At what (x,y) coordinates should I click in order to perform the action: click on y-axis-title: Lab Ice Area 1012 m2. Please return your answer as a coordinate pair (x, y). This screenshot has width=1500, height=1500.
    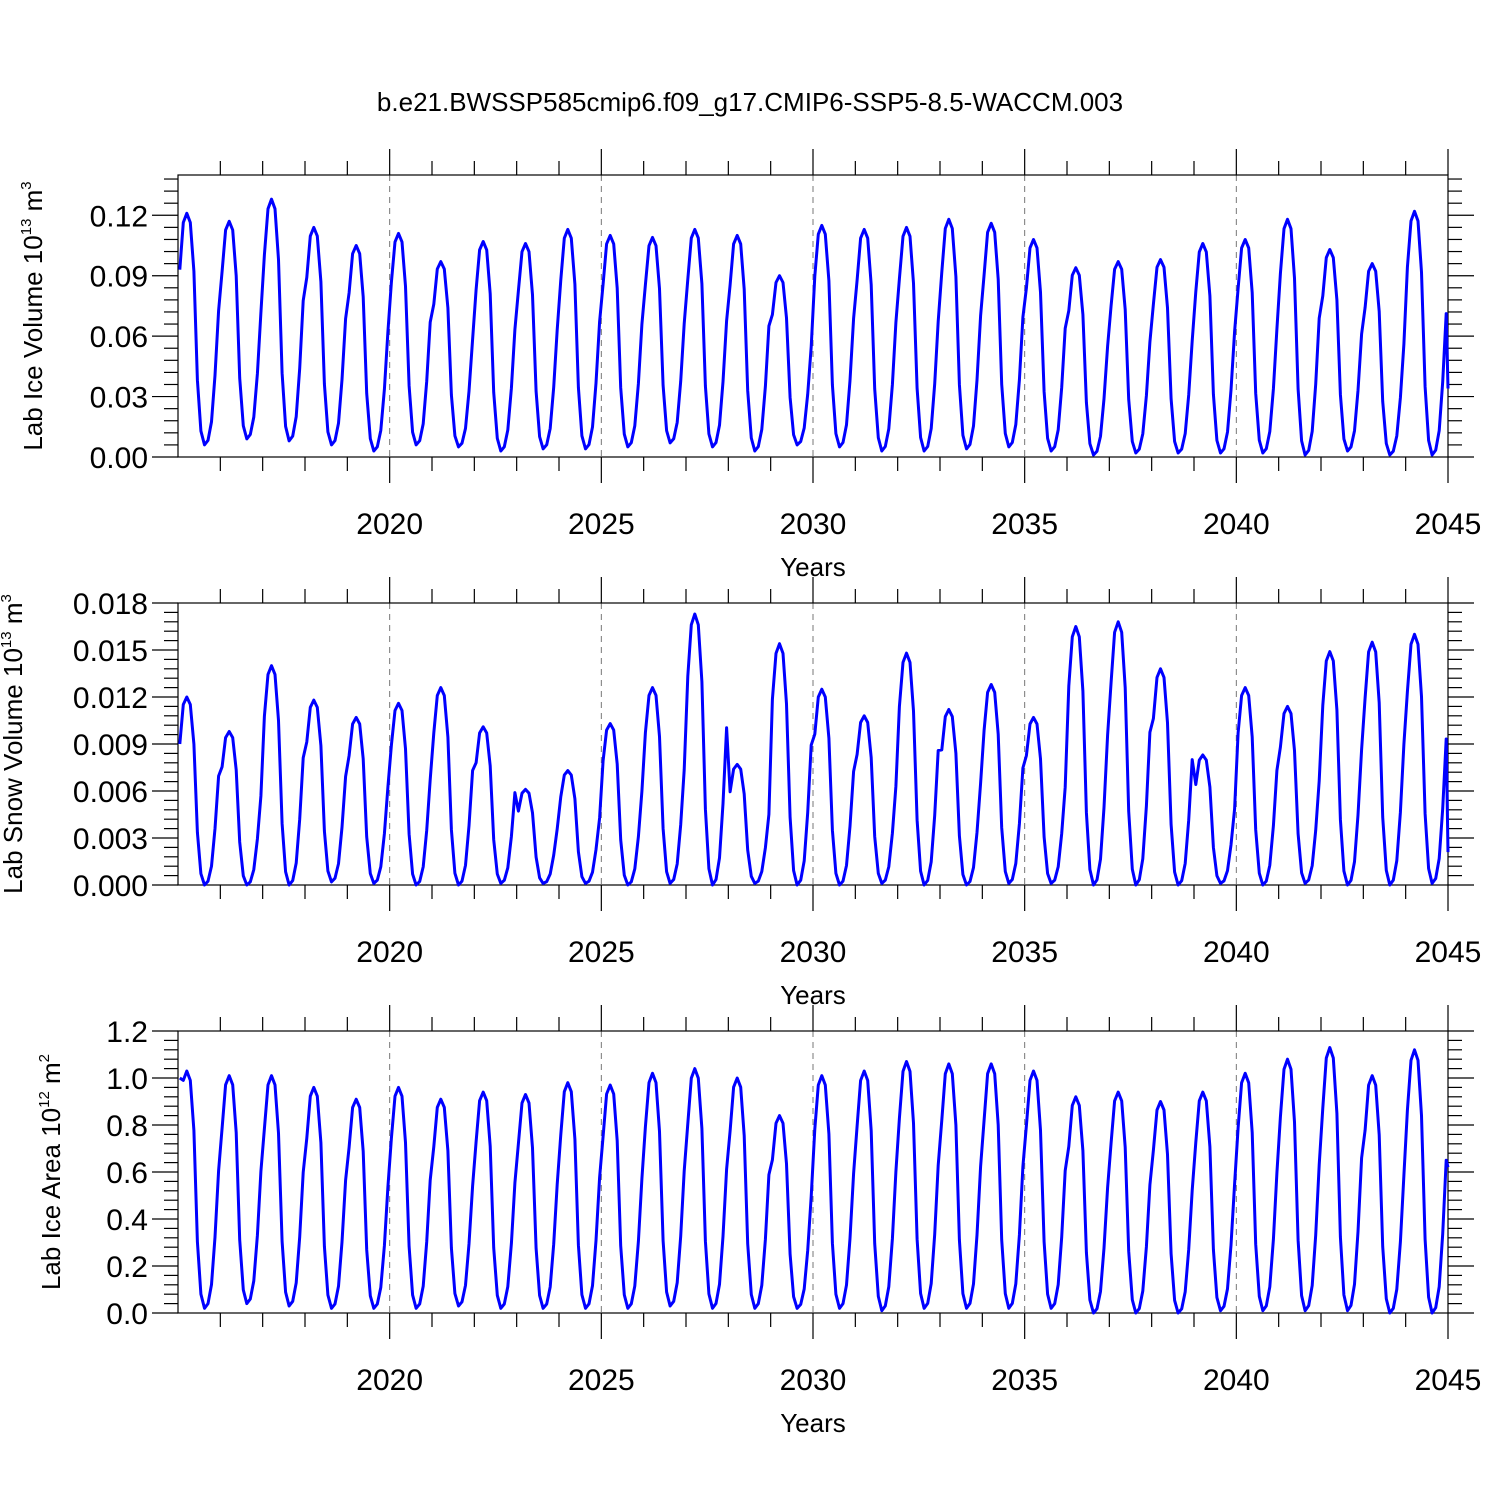
    Looking at the image, I should click on (51, 1172).